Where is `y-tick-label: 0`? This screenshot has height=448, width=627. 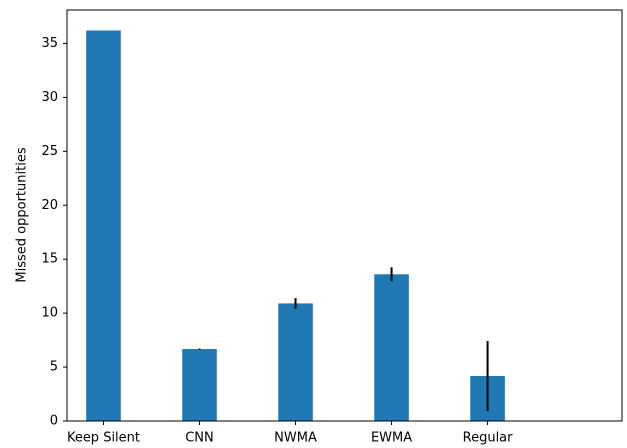
y-tick-label: 0 is located at coordinates (54, 421).